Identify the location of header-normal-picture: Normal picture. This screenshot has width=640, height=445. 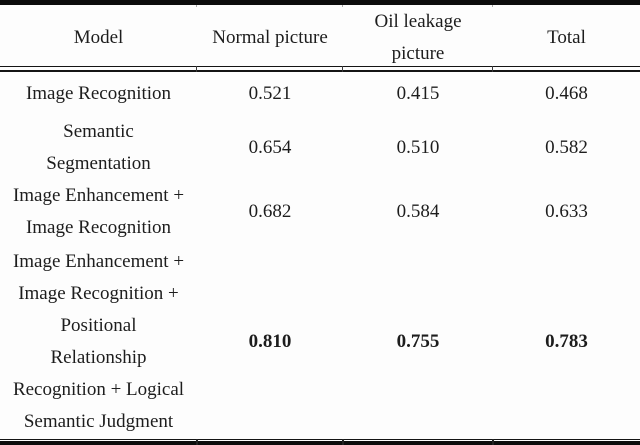
(270, 37).